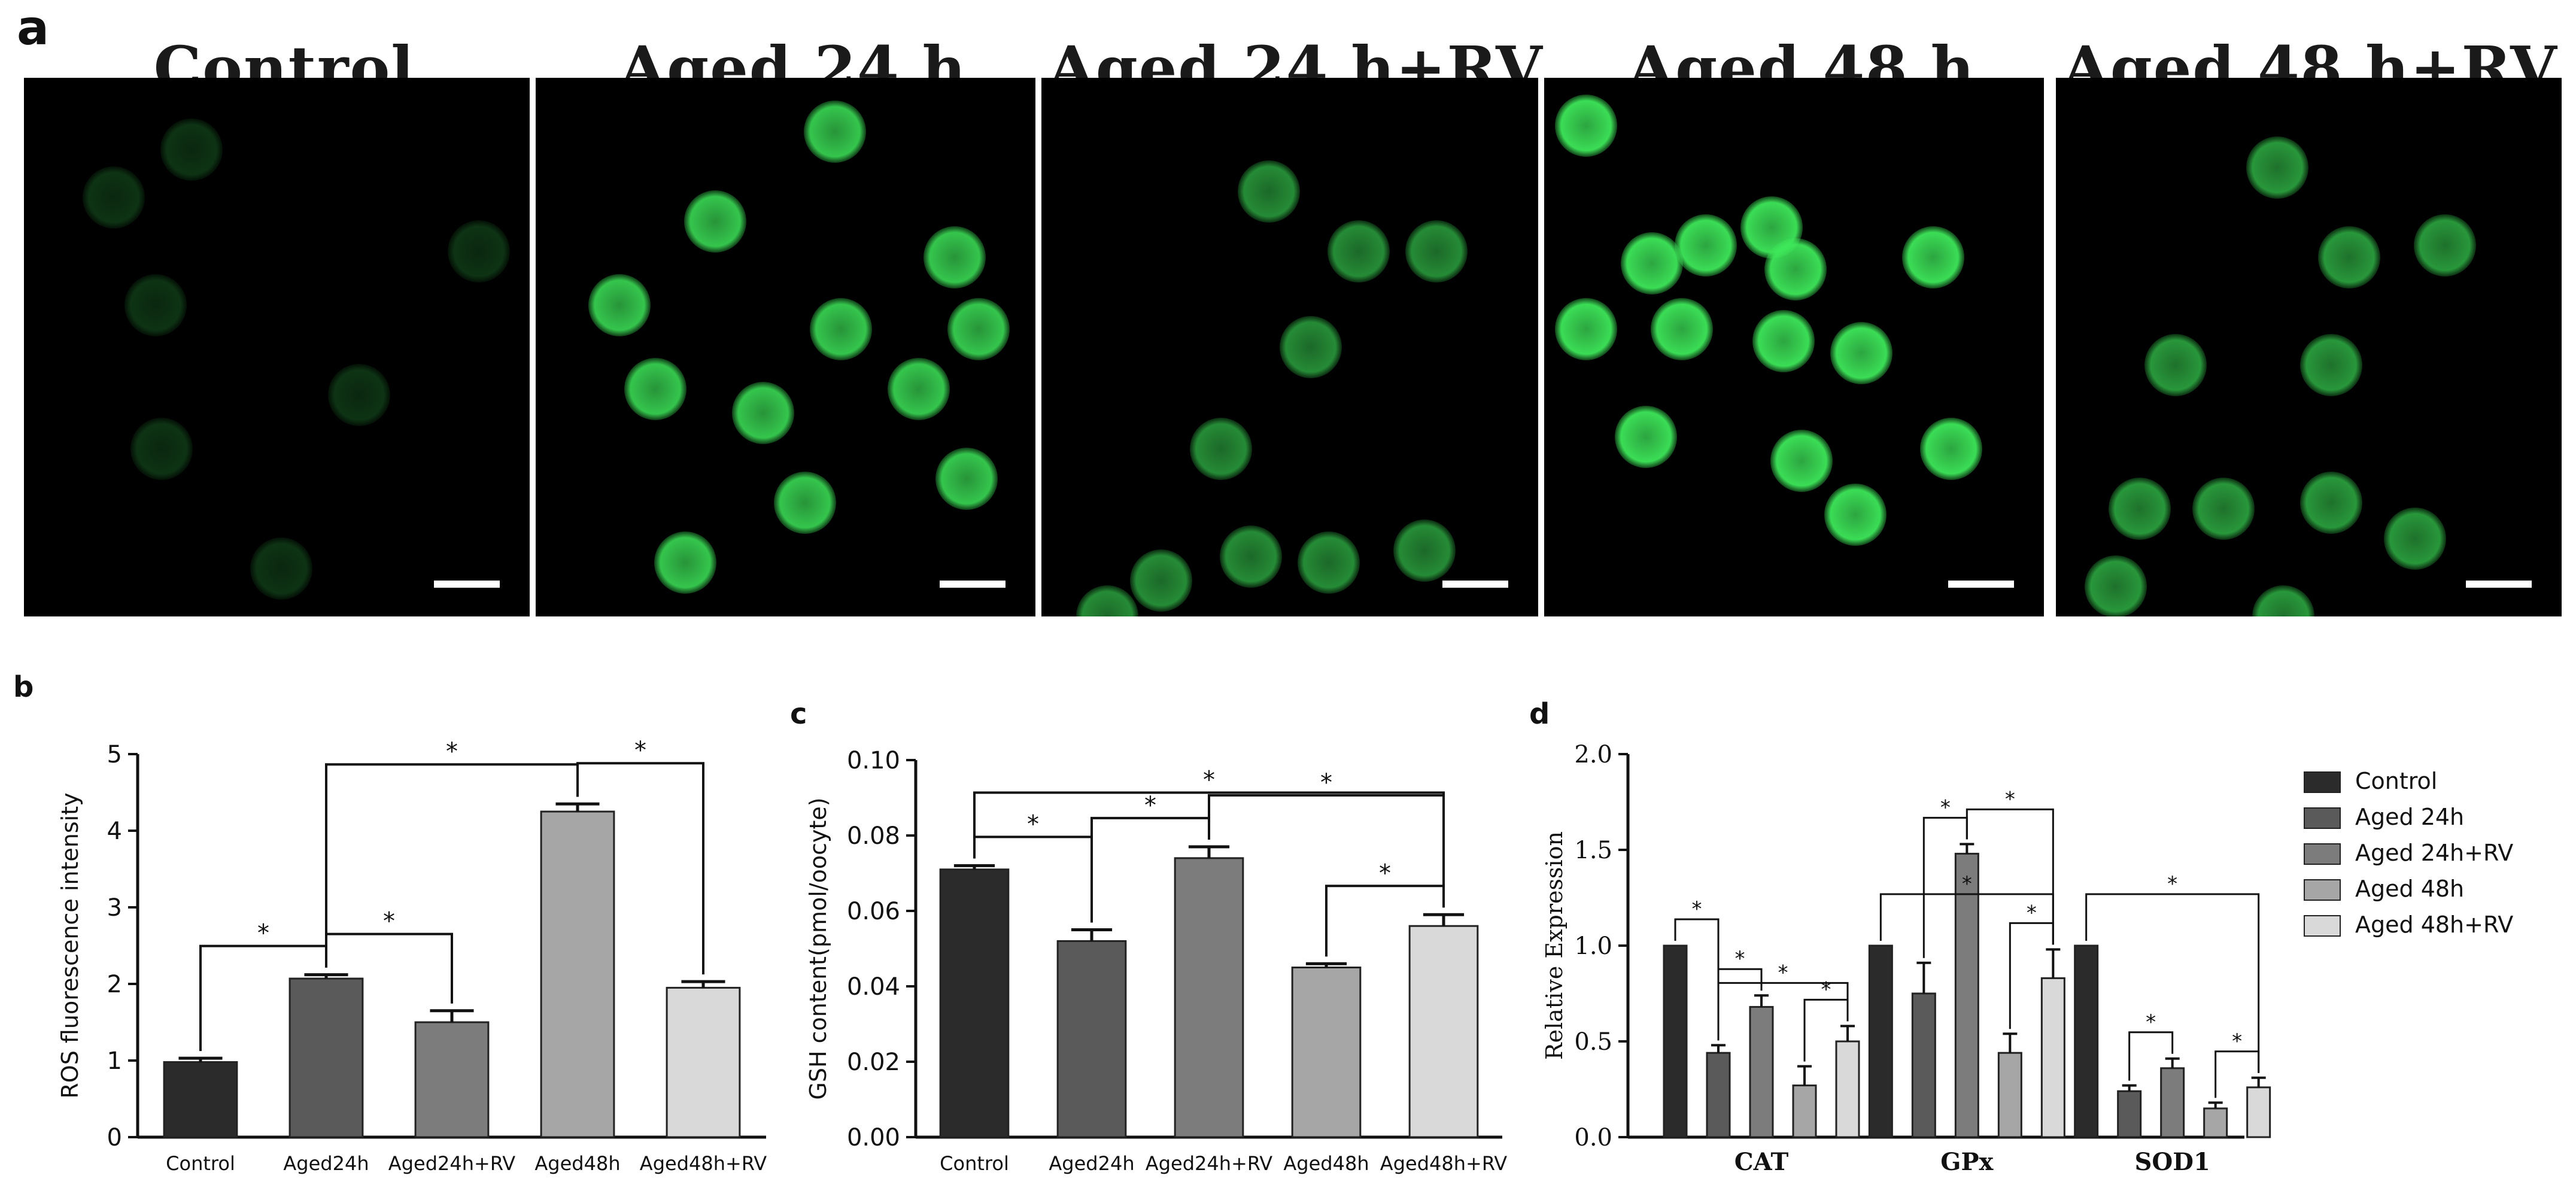  I want to click on x-tick-label: Aged48h, so click(577, 1163).